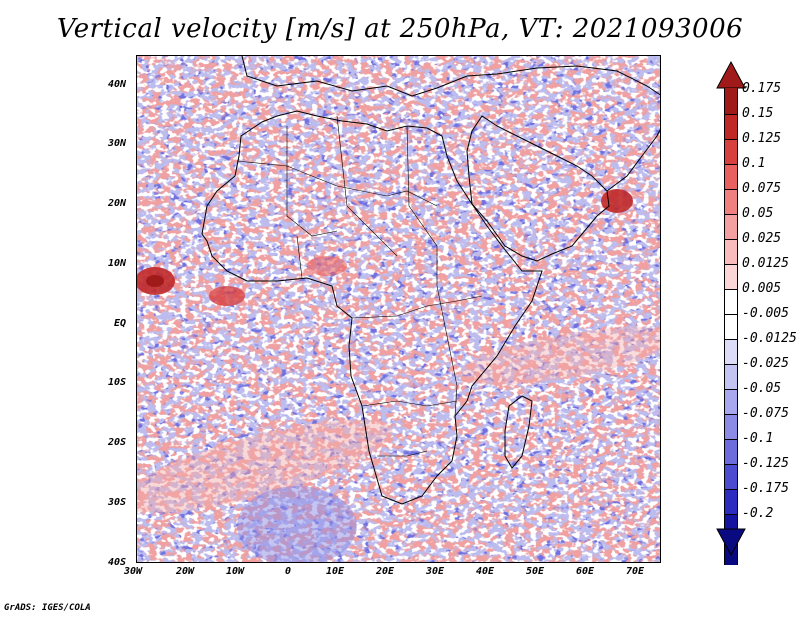  I want to click on easterly-wave-convection, so click(227, 296).